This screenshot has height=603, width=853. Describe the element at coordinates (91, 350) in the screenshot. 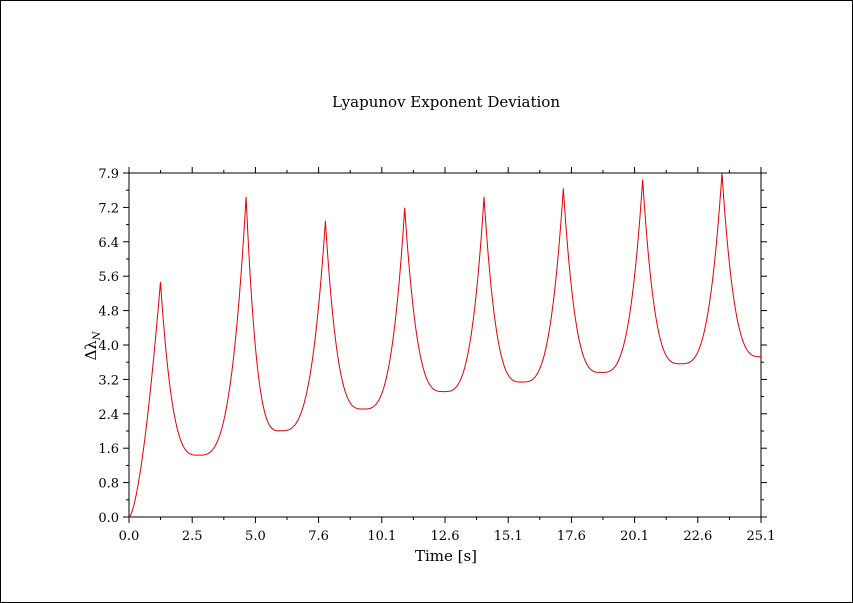

I see `y-axis-label: Δλ` at that location.